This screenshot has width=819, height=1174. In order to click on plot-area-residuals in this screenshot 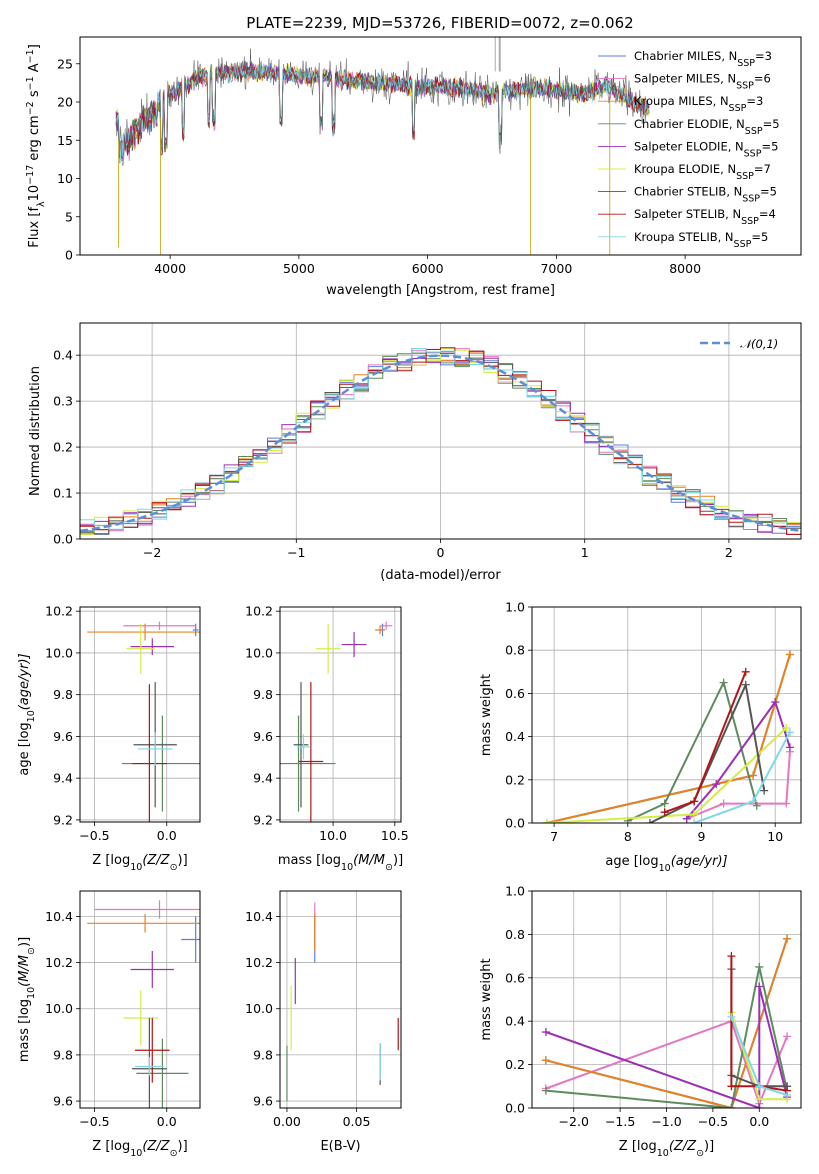, I will do `click(440, 441)`.